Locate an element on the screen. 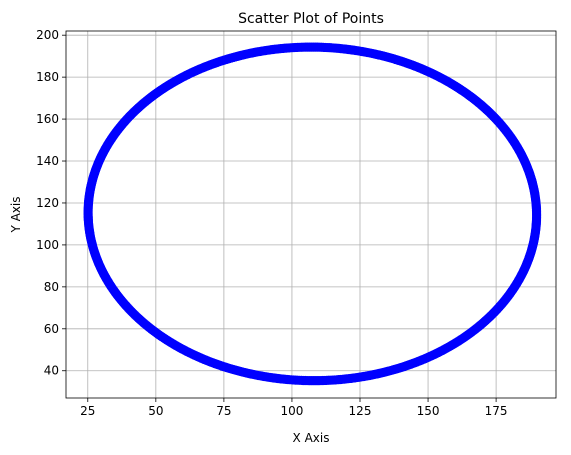 This screenshot has height=455, width=571. y-tick-label: 100 is located at coordinates (47, 245).